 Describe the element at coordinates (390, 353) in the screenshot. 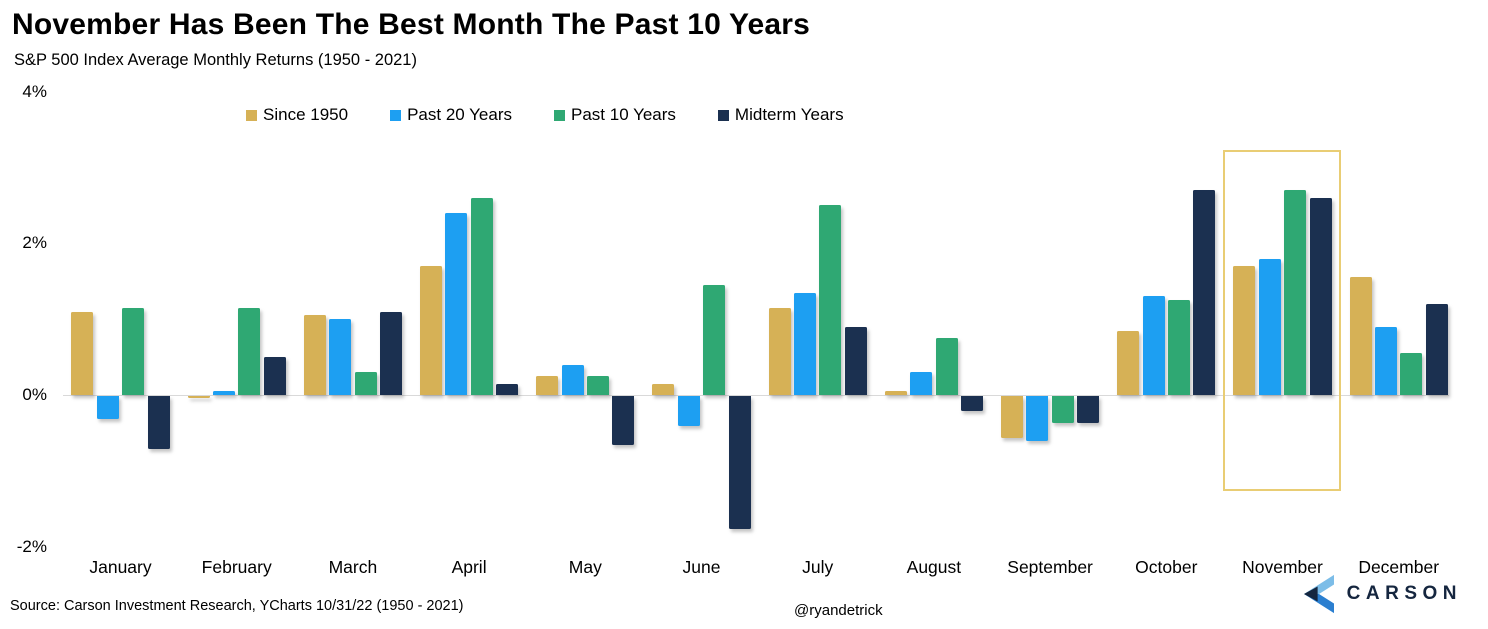

I see `bar-march-midterm-years` at that location.